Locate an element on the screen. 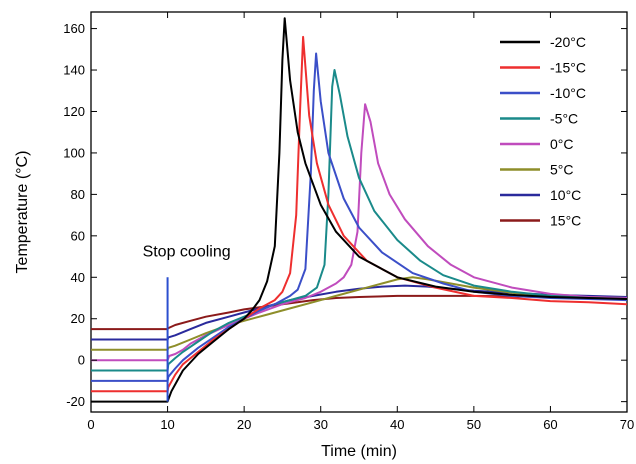  stop-cooling-label: Stop cooling is located at coordinates (187, 252).